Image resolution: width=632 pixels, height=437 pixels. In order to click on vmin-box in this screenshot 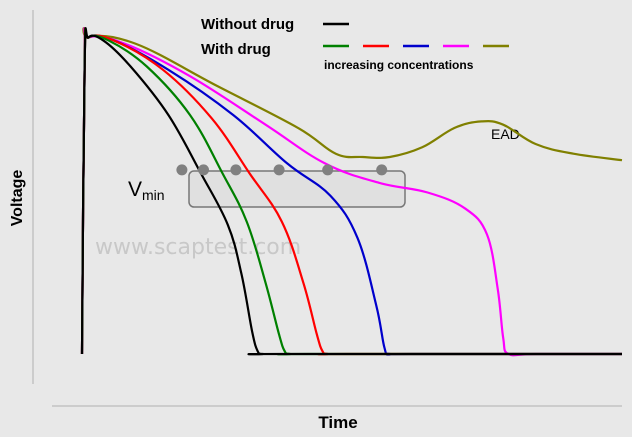, I will do `click(297, 189)`.